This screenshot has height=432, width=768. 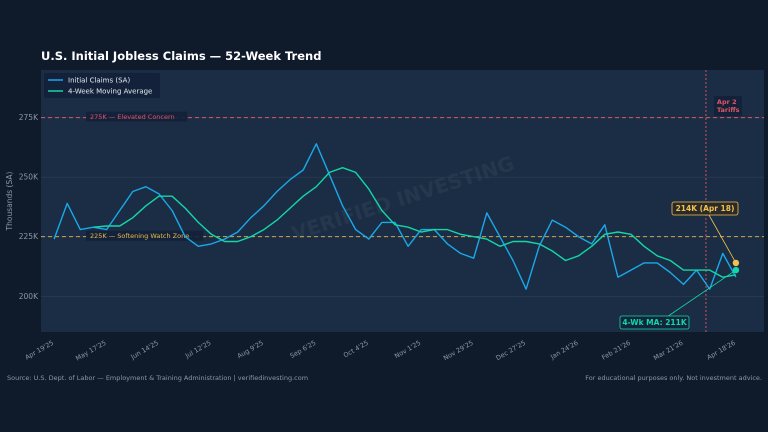 I want to click on y-tick-label: 250K, so click(x=29, y=177).